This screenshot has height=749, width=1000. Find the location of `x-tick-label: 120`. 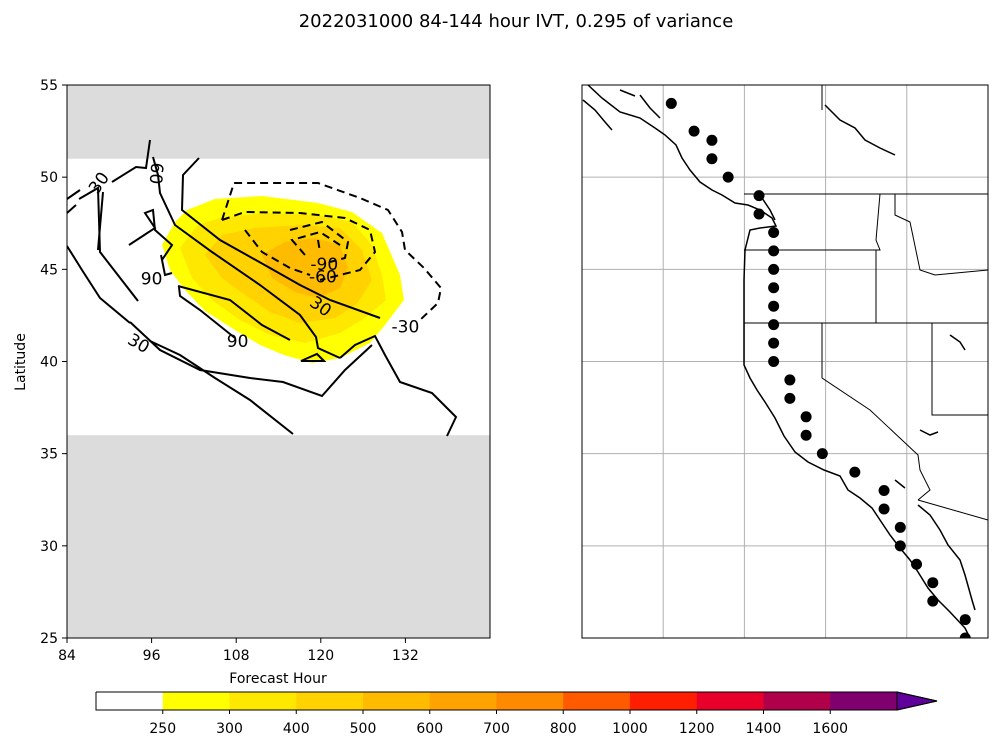

x-tick-label: 120 is located at coordinates (320, 656).